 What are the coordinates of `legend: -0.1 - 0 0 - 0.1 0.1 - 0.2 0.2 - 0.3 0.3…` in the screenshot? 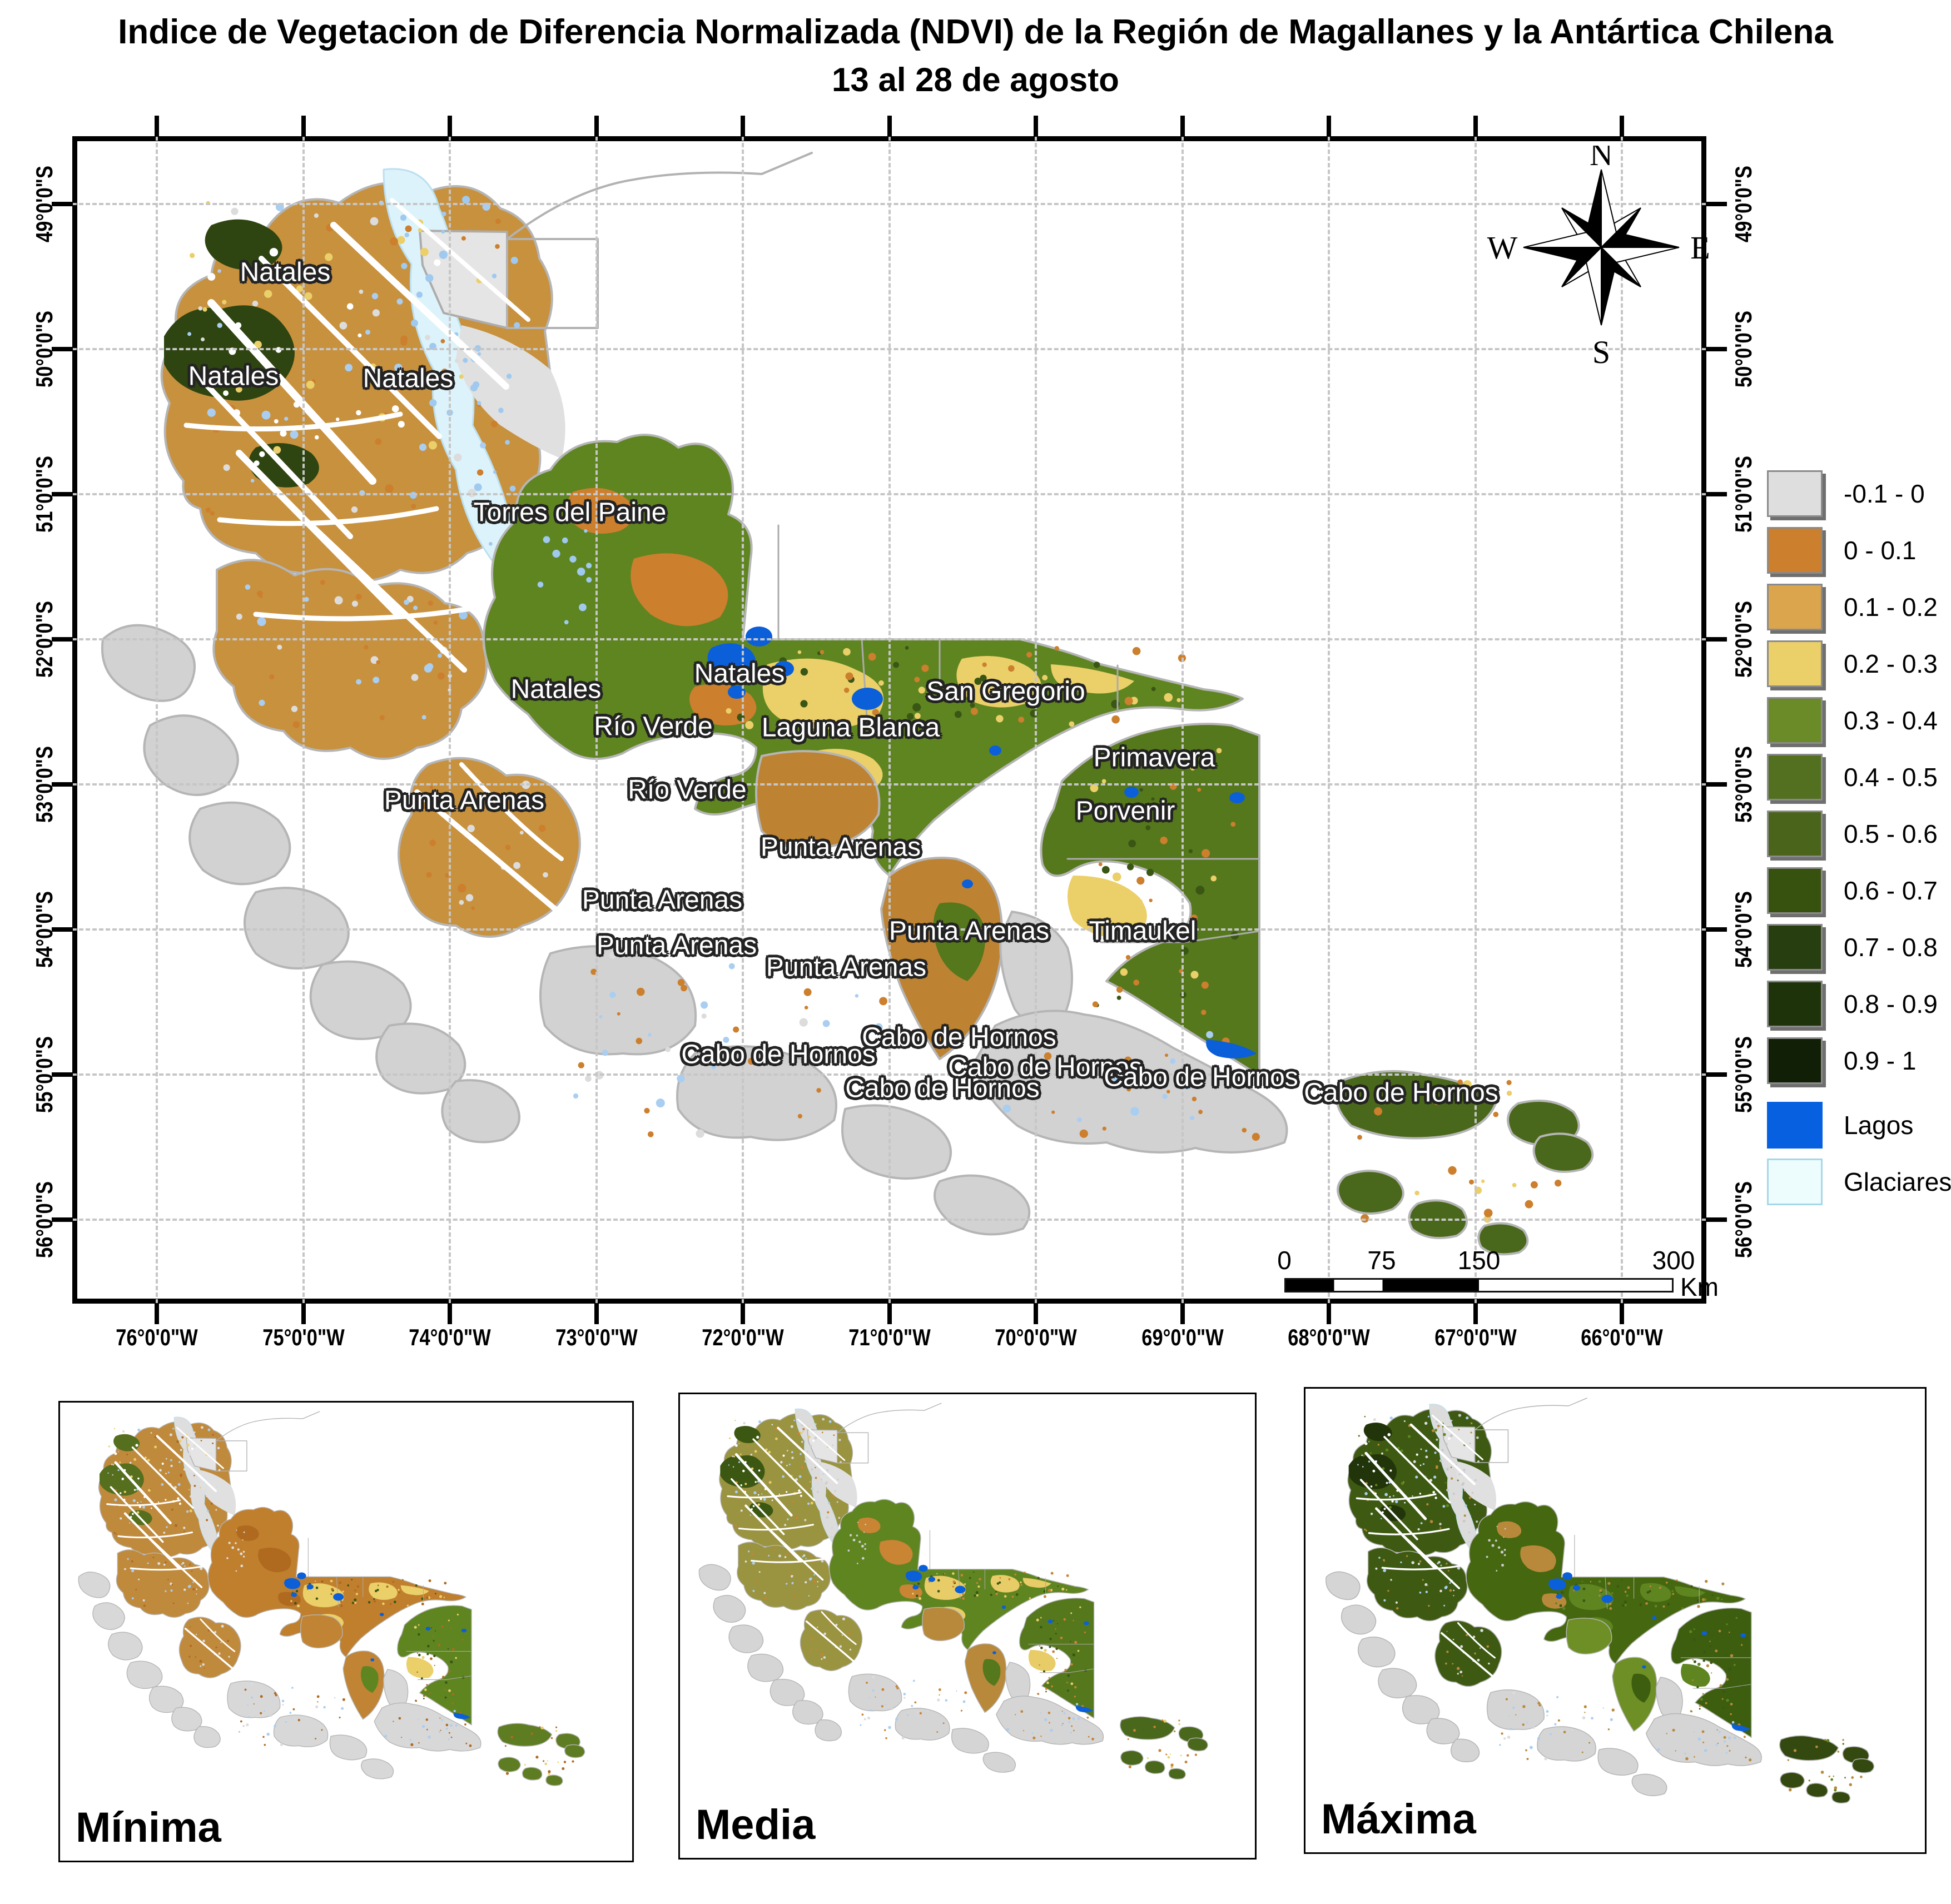 It's located at (1859, 842).